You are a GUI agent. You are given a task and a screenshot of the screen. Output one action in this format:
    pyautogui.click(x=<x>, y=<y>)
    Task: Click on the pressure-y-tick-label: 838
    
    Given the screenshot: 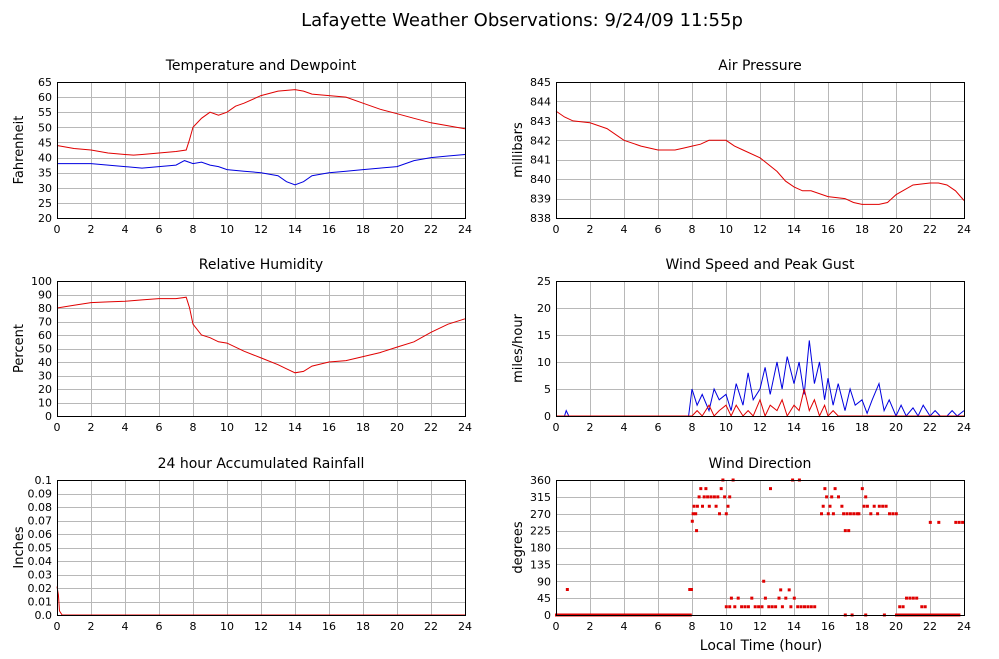 What is the action you would take?
    pyautogui.click(x=540, y=218)
    